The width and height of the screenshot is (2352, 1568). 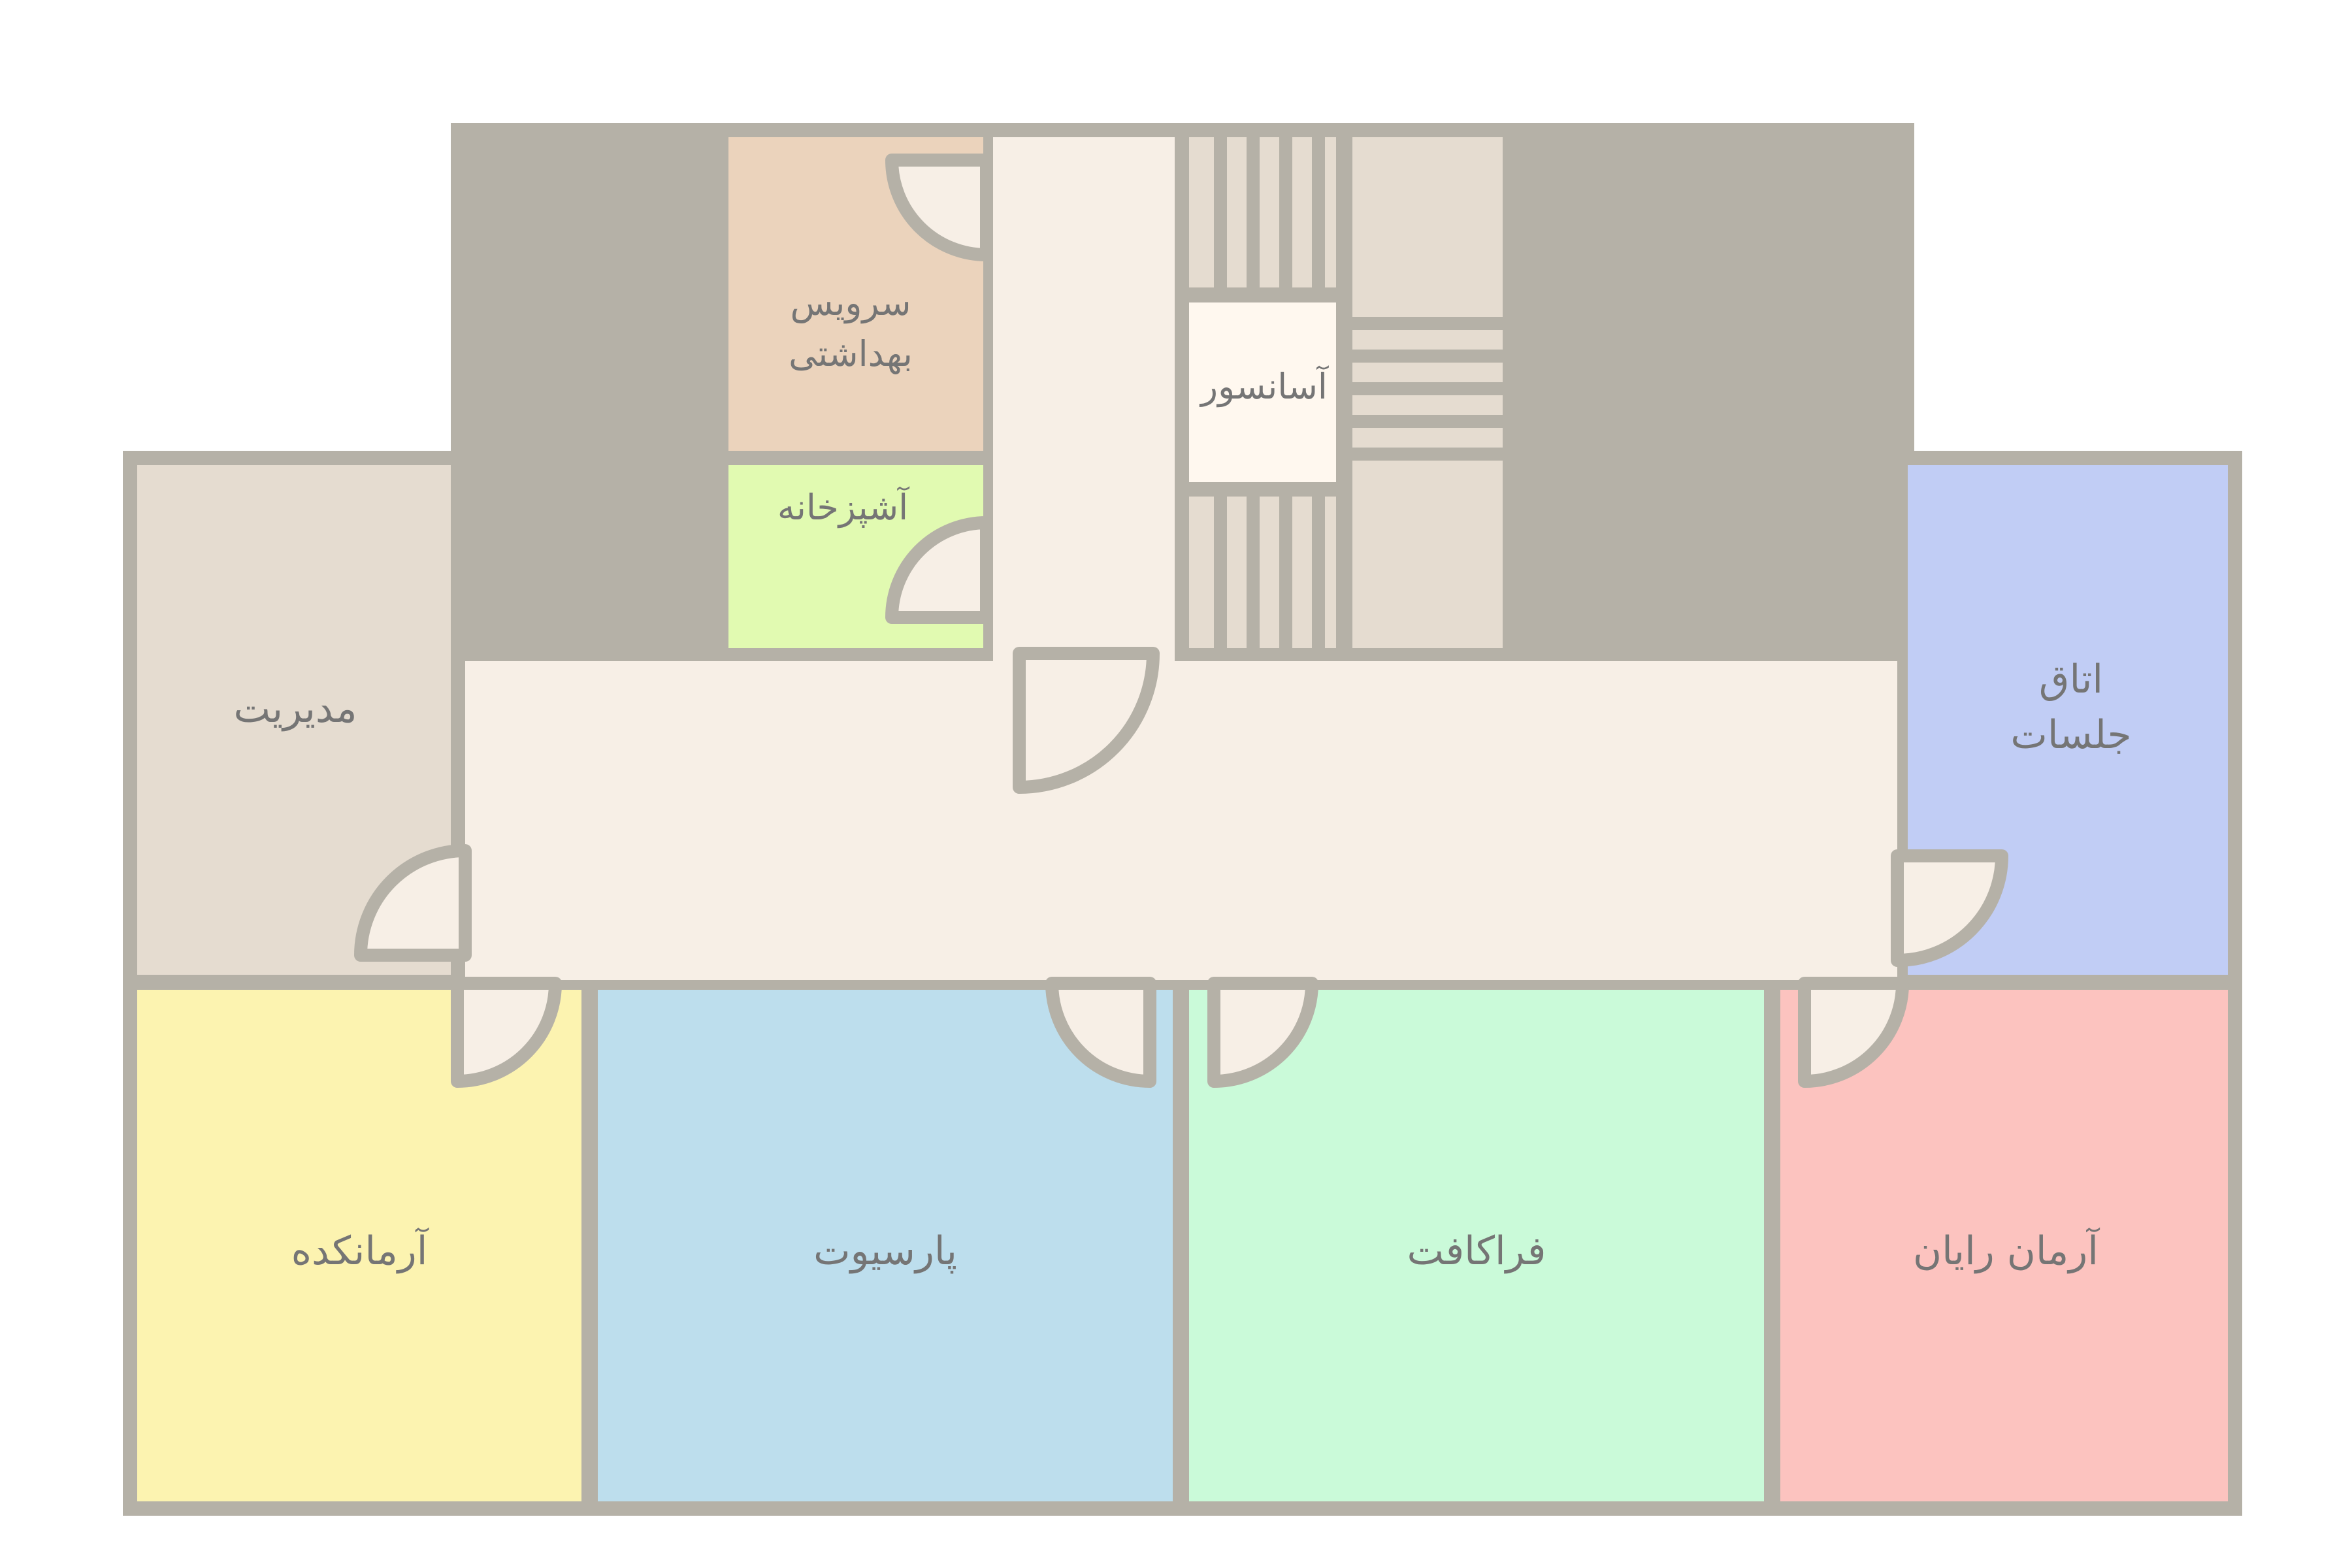 What do you see at coordinates (1853, 1032) in the screenshot?
I see `door-arman-rayan` at bounding box center [1853, 1032].